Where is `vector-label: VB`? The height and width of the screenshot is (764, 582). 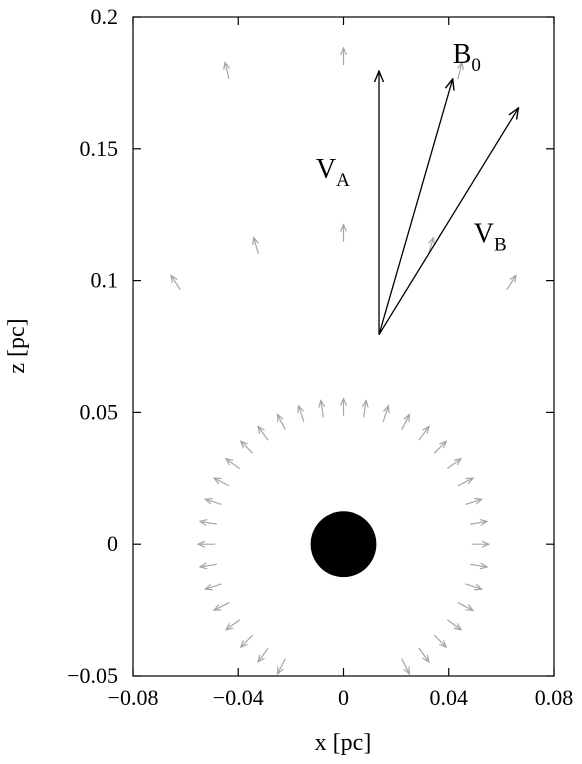
vector-label: VB is located at coordinates (490, 236).